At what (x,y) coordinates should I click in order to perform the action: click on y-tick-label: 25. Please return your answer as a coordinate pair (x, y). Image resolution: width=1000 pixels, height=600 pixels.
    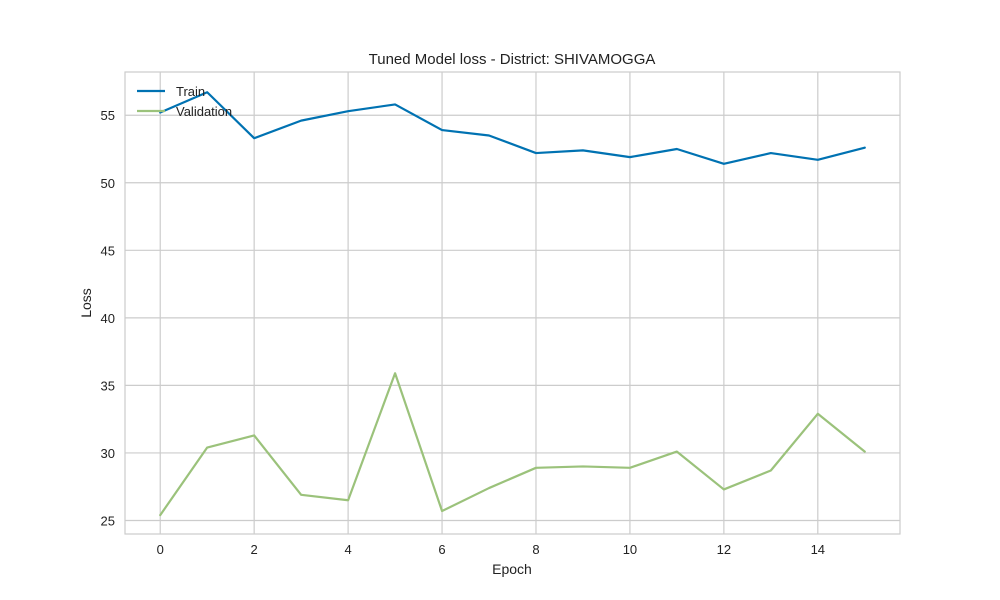
    Looking at the image, I should click on (108, 520).